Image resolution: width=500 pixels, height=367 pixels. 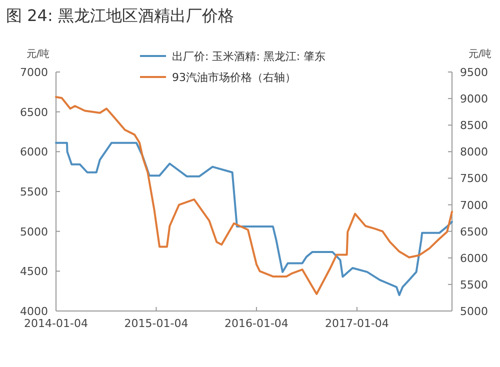 What do you see at coordinates (120, 15) in the screenshot?
I see `chart-title: 图 24: 黑龙江地区酒精出厂价格` at bounding box center [120, 15].